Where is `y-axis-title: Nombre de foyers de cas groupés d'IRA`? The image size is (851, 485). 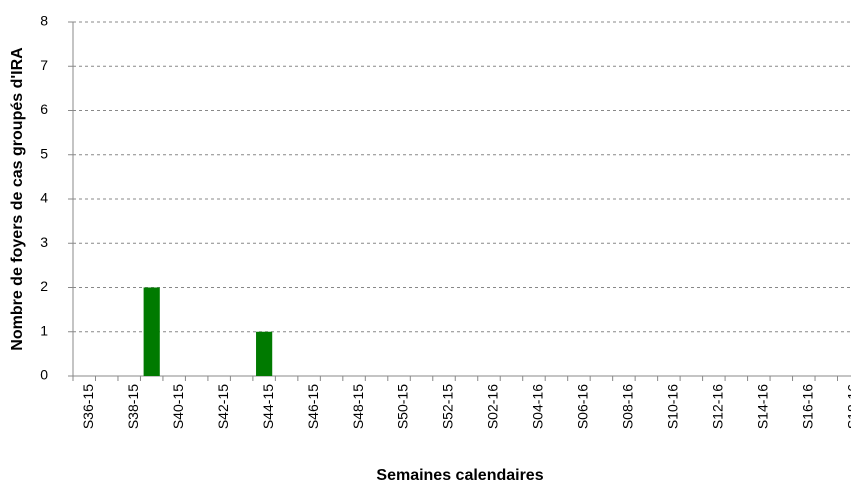 y-axis-title: Nombre de foyers de cas groupés d'IRA is located at coordinates (17, 199).